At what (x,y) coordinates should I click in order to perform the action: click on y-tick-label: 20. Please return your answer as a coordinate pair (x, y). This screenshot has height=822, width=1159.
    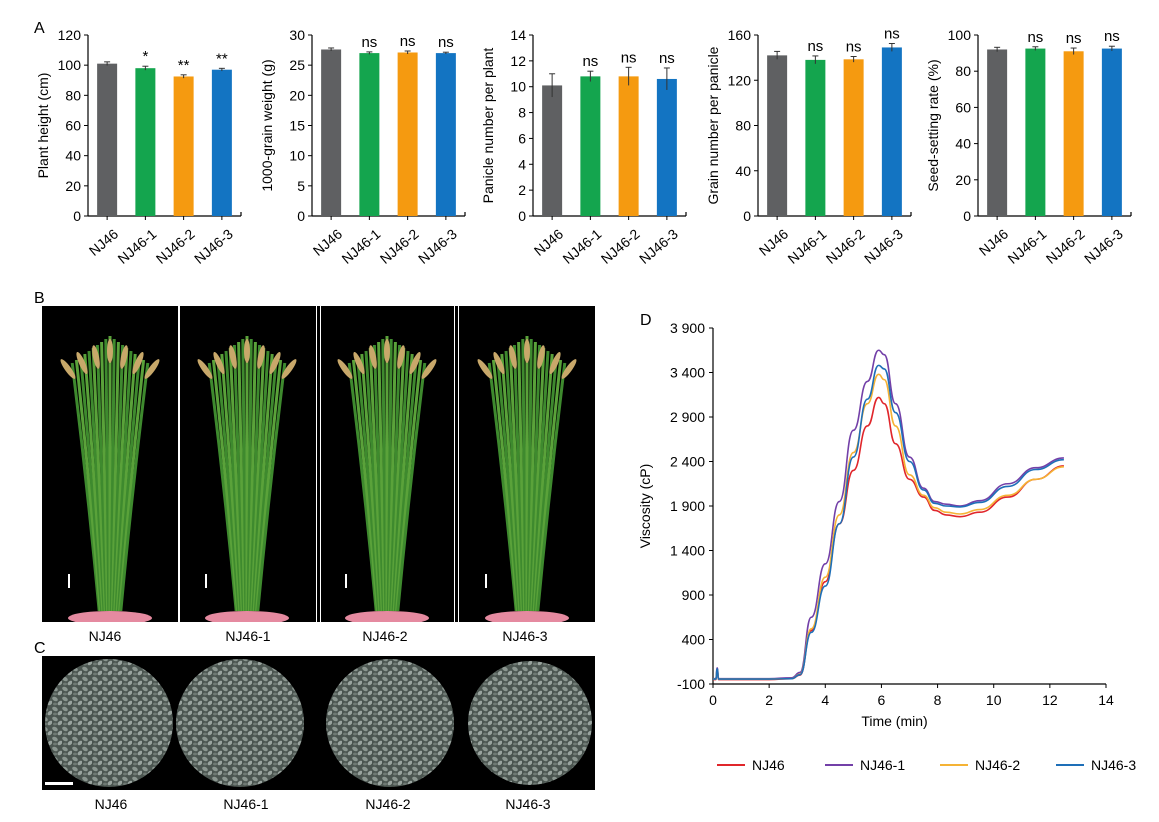
    Looking at the image, I should click on (963, 180).